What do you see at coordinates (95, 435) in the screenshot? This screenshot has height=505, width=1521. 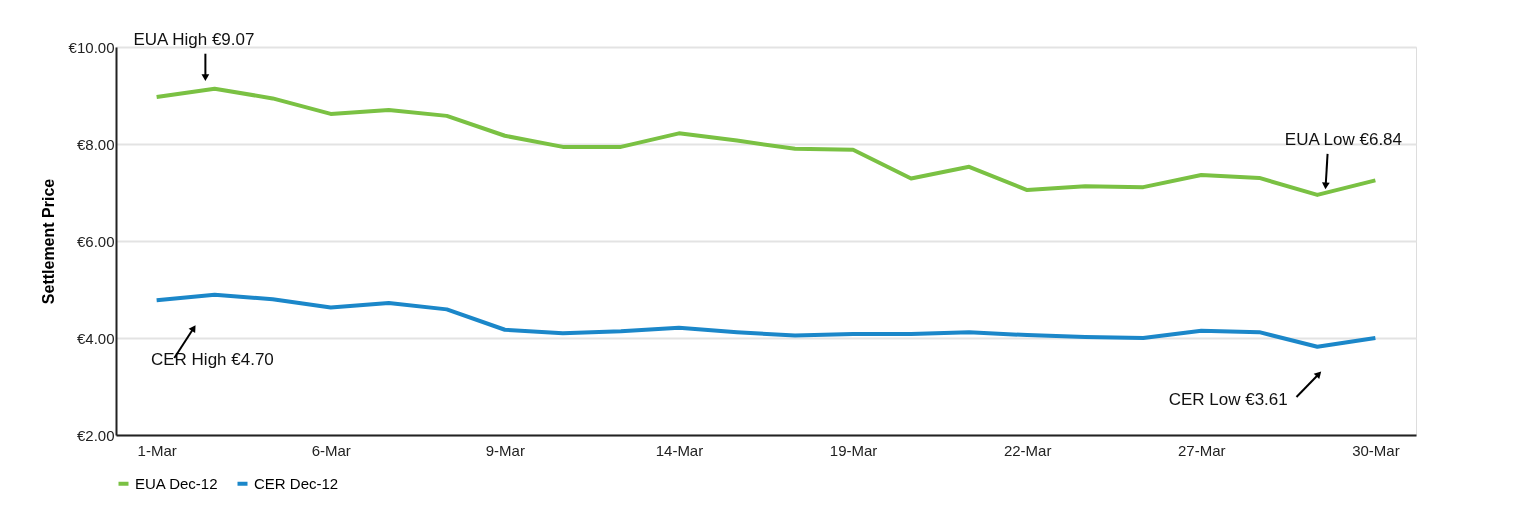 I see `y-tick-label: €2.00` at bounding box center [95, 435].